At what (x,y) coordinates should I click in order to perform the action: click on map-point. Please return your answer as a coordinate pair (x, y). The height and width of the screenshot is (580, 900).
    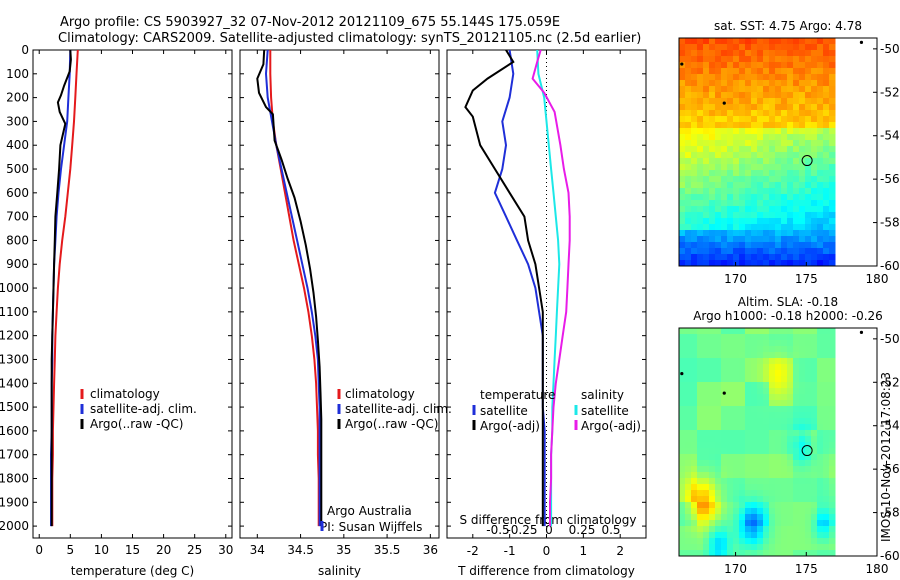
    Looking at the image, I should click on (724, 103).